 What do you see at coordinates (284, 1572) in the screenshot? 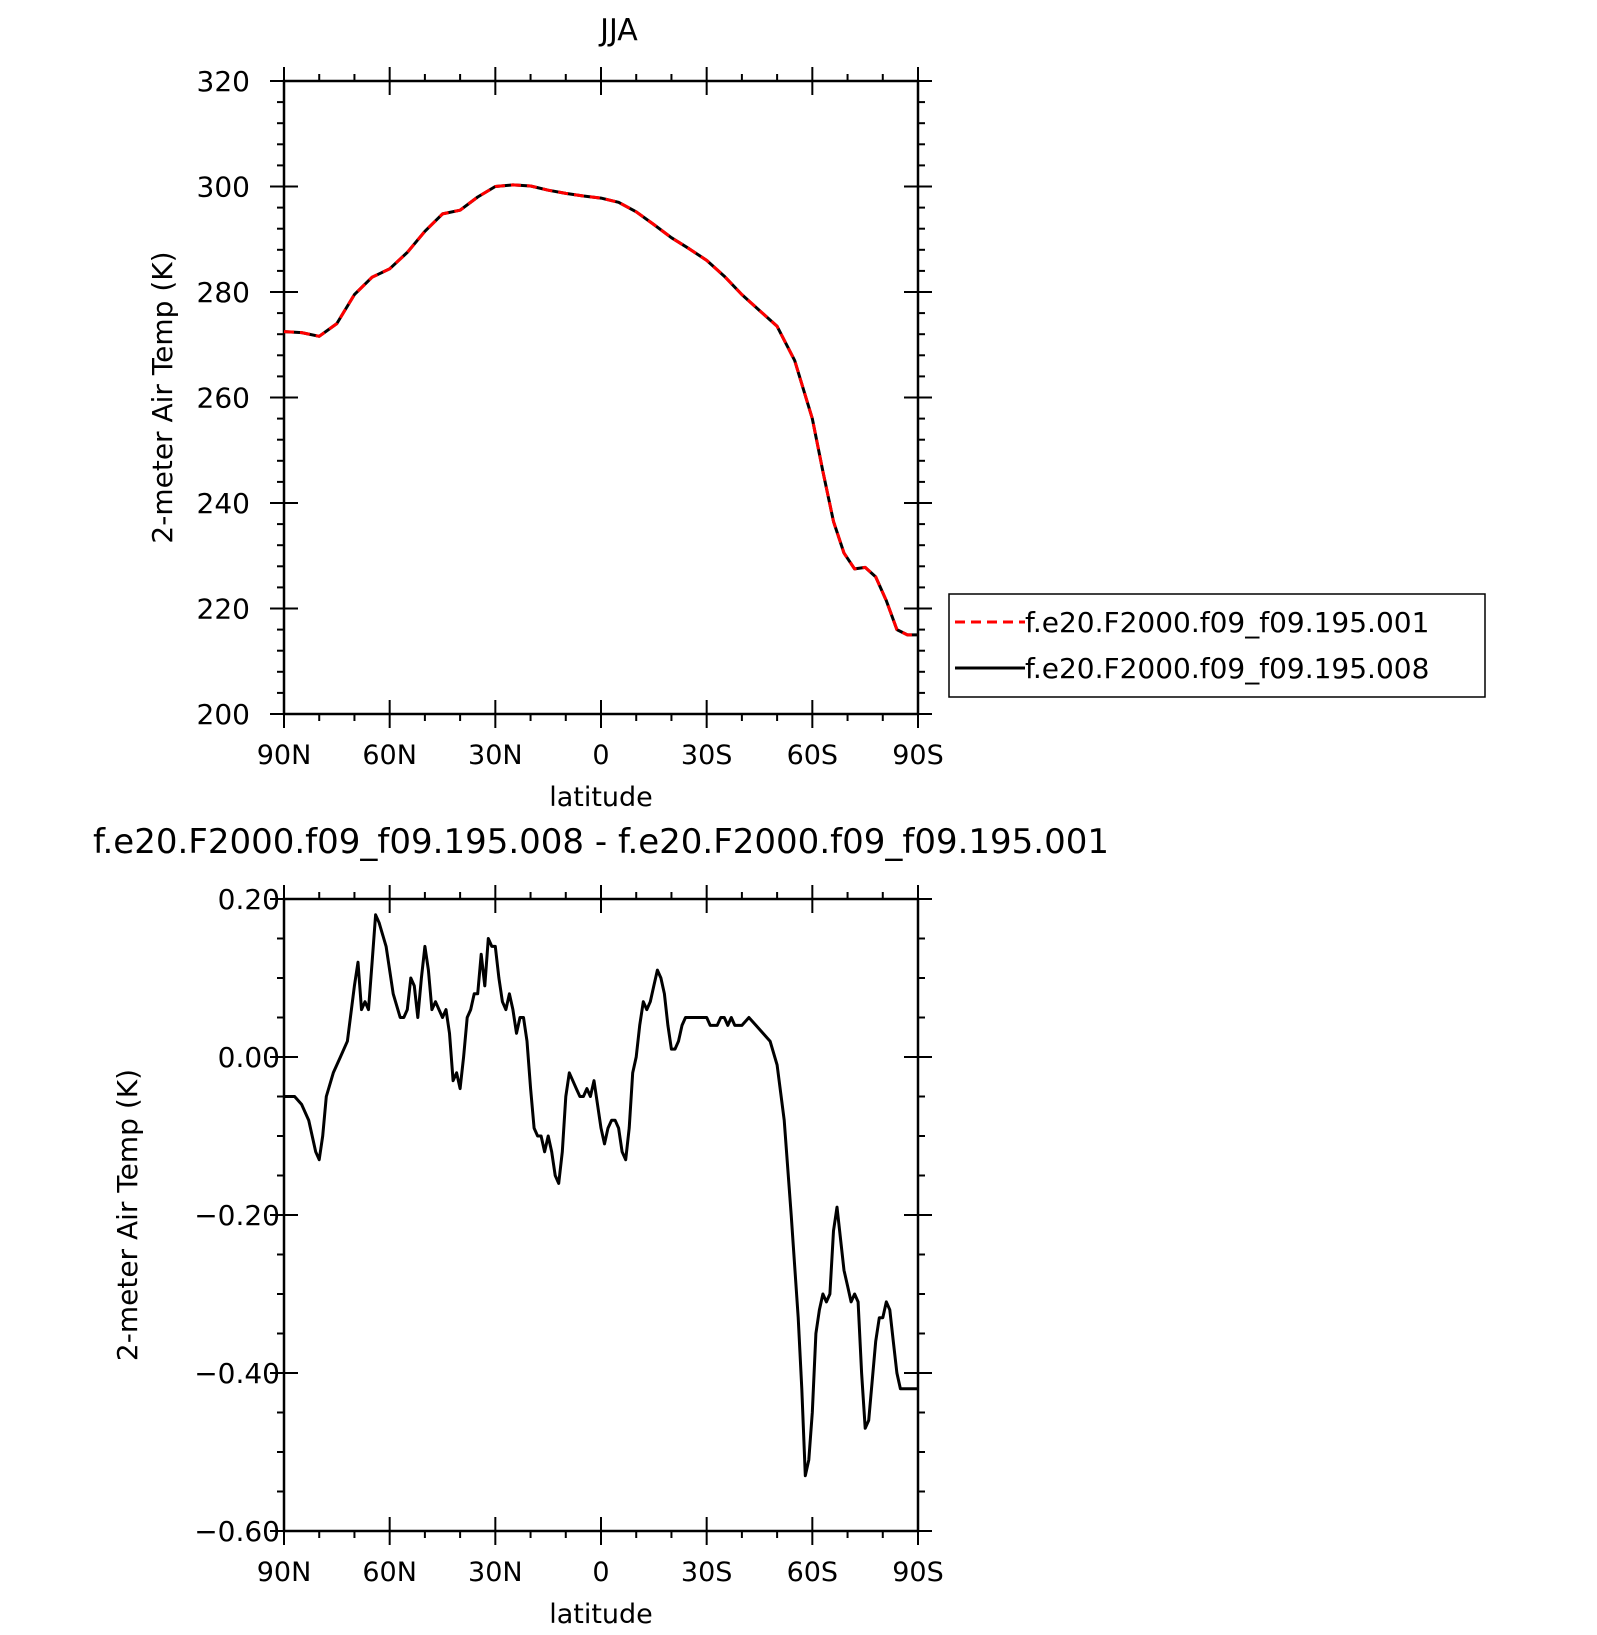
I see `chart2-x-tick-label: 90N` at bounding box center [284, 1572].